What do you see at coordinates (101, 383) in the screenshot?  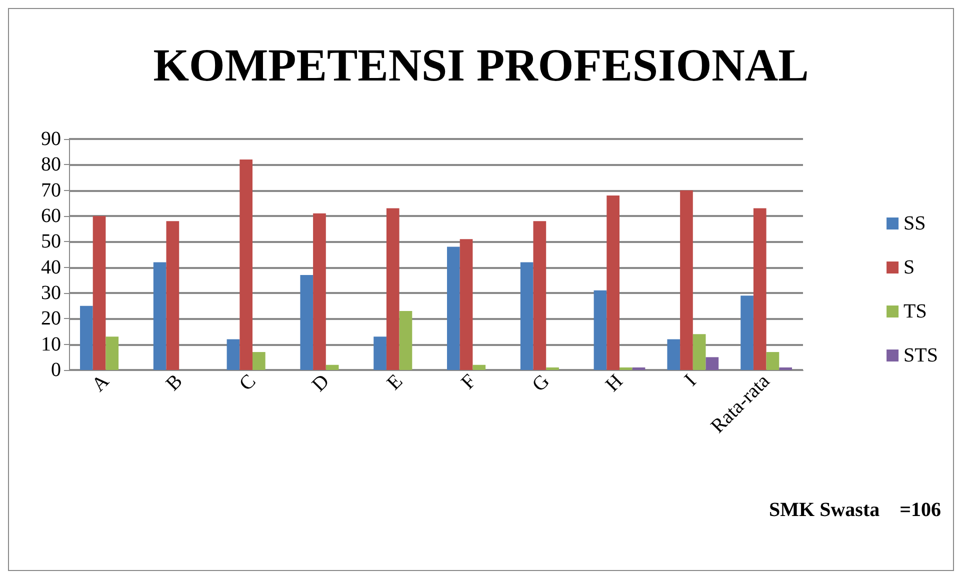 I see `x-tick-label: A` at bounding box center [101, 383].